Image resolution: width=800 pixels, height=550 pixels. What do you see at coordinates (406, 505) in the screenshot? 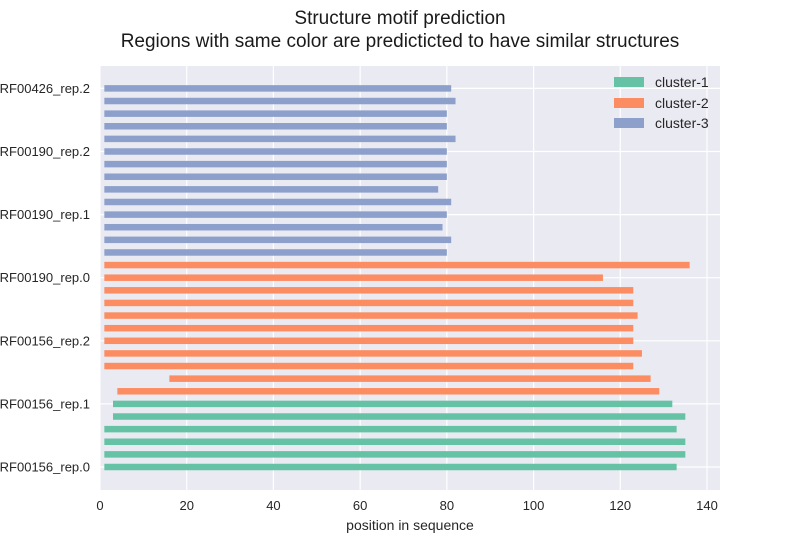
I see `x-tick-labels: 0 20 40 60 80 100 120 140` at bounding box center [406, 505].